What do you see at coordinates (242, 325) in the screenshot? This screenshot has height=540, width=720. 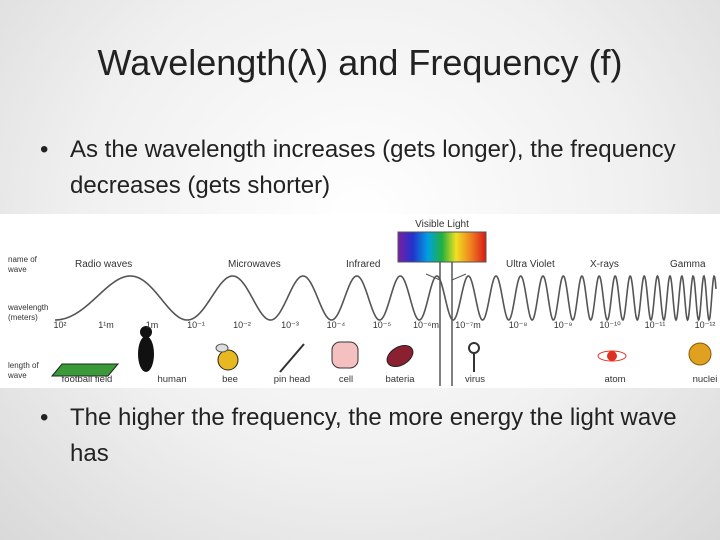 I see `wavelength-label: 10⁻²` at bounding box center [242, 325].